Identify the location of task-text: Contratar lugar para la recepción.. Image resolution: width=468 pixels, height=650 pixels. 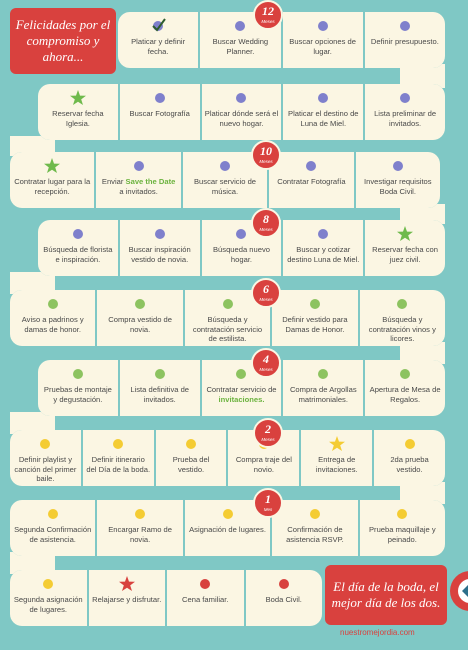
(52, 186).